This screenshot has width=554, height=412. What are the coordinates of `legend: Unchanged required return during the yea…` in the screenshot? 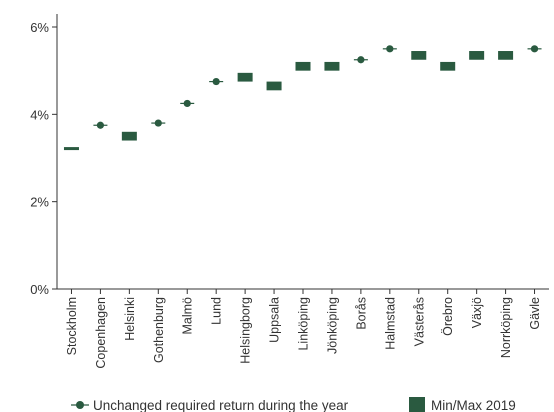 It's located at (293, 404).